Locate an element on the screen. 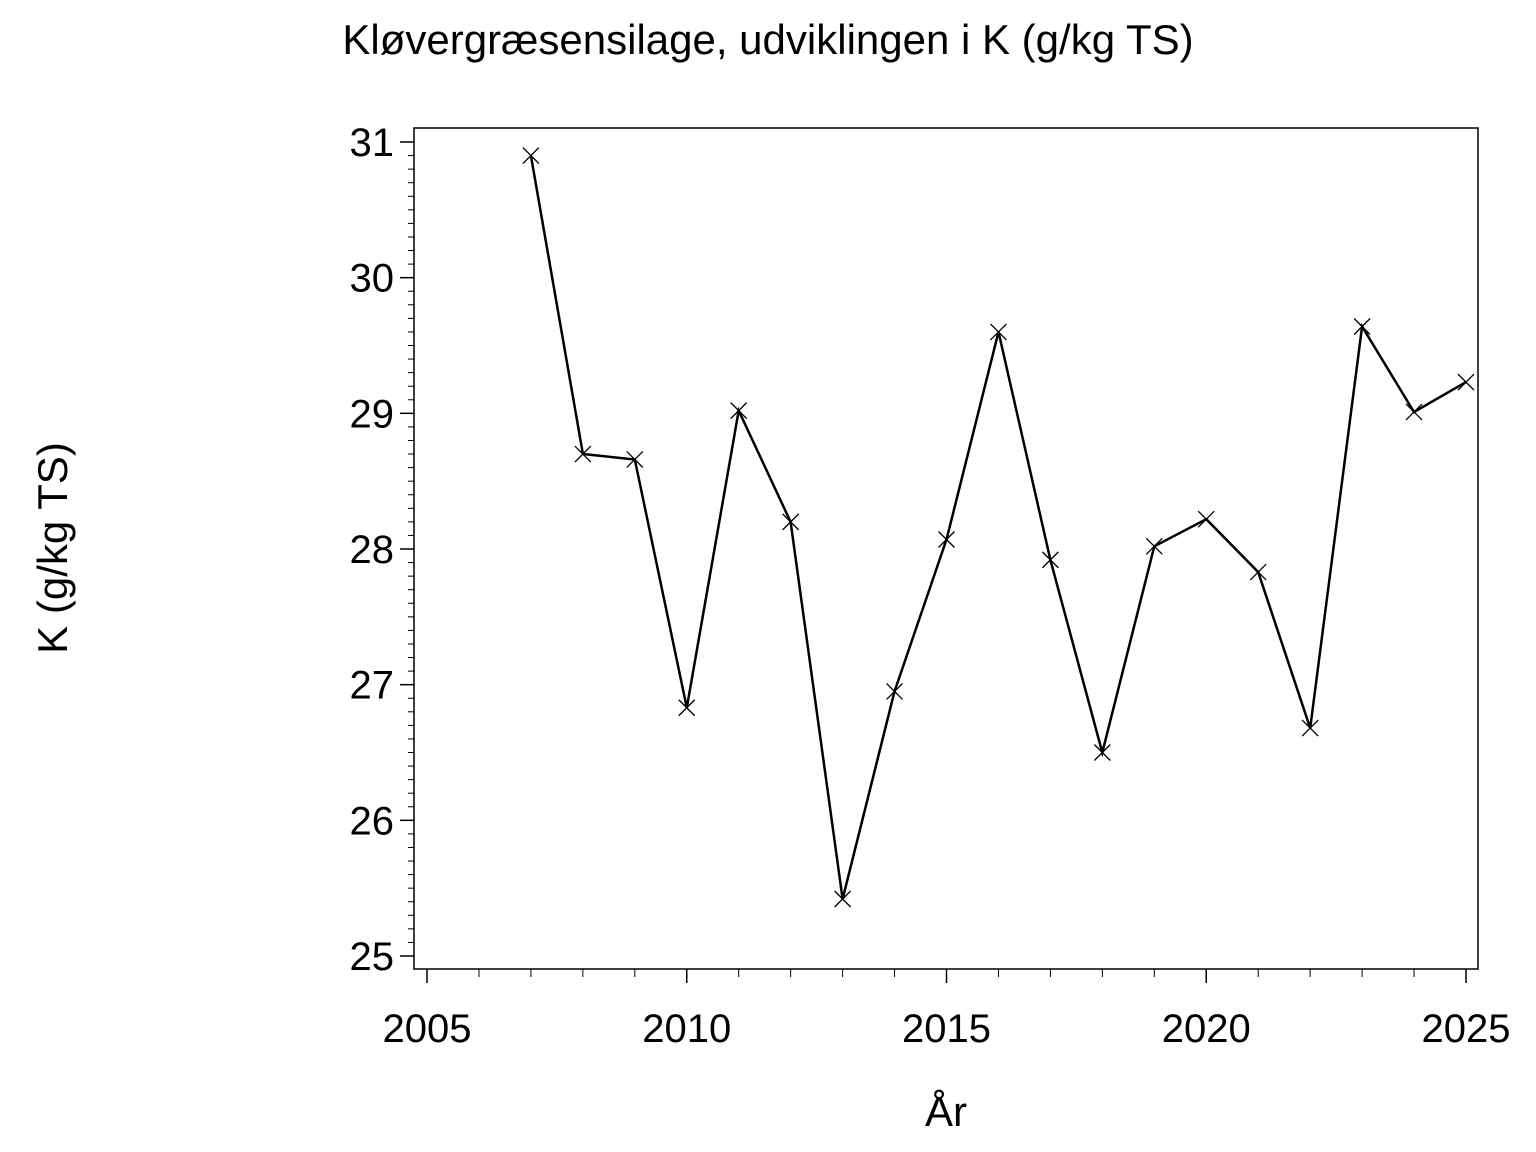 This screenshot has width=1536, height=1152. x-axis-label: År is located at coordinates (946, 1111).